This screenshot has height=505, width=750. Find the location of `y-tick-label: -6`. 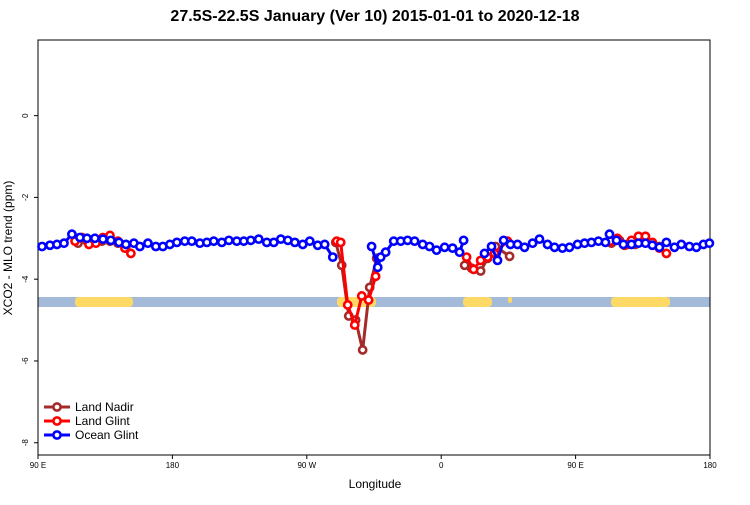

y-tick-label: -6 is located at coordinates (25, 361).